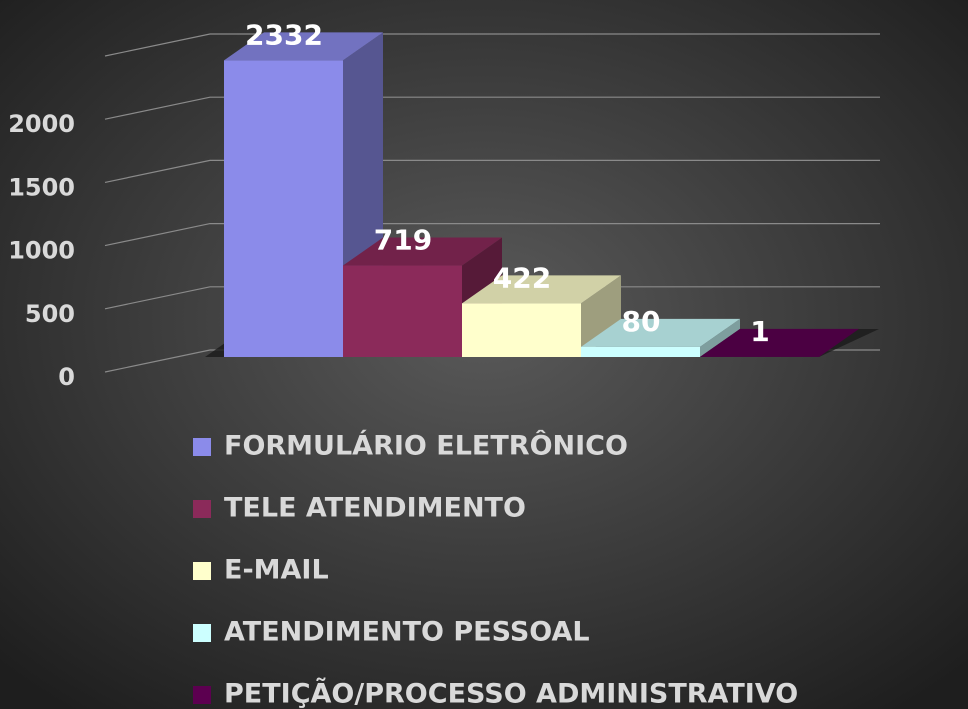 The image size is (968, 709). What do you see at coordinates (511, 693) in the screenshot?
I see `legend-label: PETIÇÃO/PROCESSO ADMINISTRATIVO` at bounding box center [511, 693].